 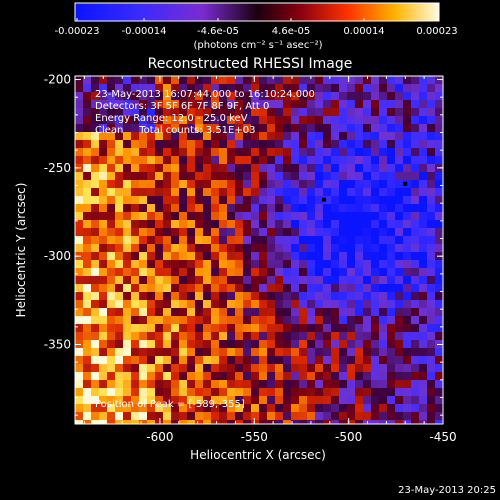 I want to click on colorbar-tick-label: 0.00023, so click(x=436, y=31).